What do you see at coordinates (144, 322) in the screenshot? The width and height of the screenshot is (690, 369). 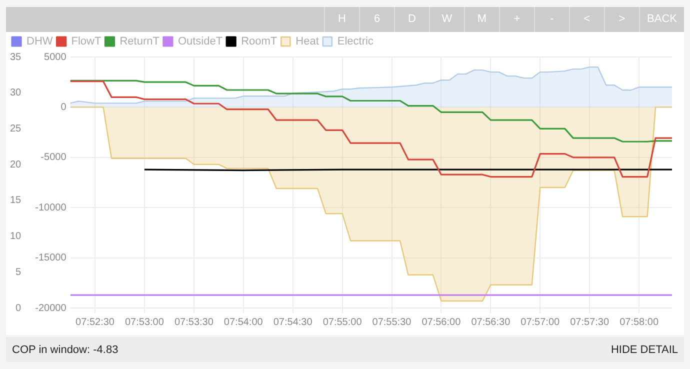 I see `x-tick-label: 07:53:00` at bounding box center [144, 322].